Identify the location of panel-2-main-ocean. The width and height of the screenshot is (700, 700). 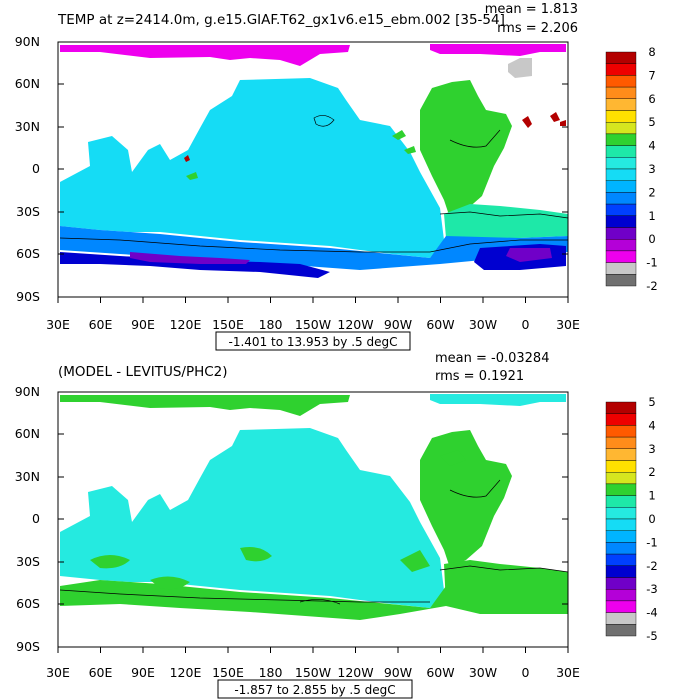
(252, 518).